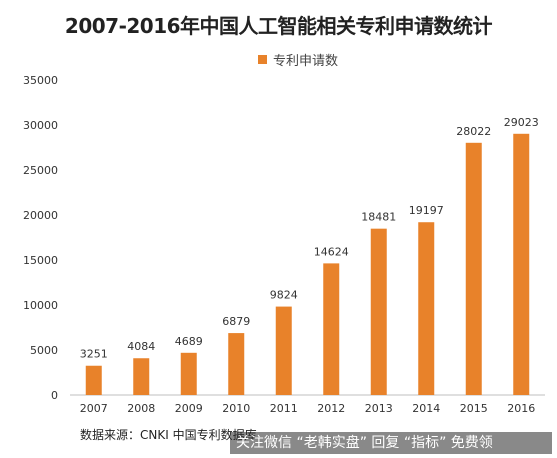 This screenshot has width=557, height=458. What do you see at coordinates (40, 305) in the screenshot?
I see `y-tick-label: 10000` at bounding box center [40, 305].